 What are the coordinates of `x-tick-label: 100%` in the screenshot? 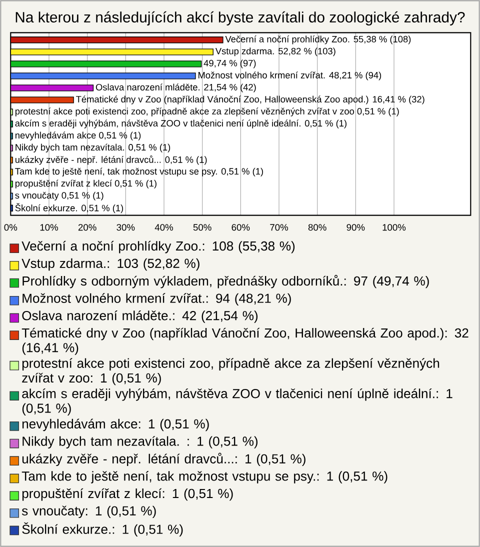 It's located at (394, 227).